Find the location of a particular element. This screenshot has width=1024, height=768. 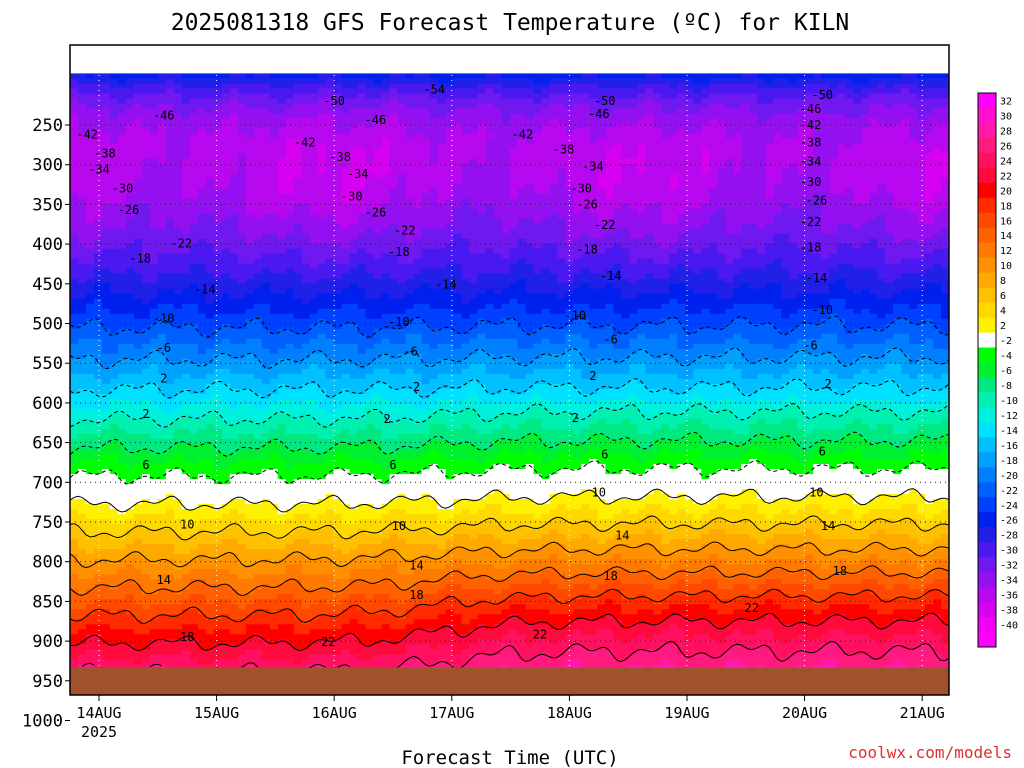

colorbar-label: -22 is located at coordinates (1009, 491).